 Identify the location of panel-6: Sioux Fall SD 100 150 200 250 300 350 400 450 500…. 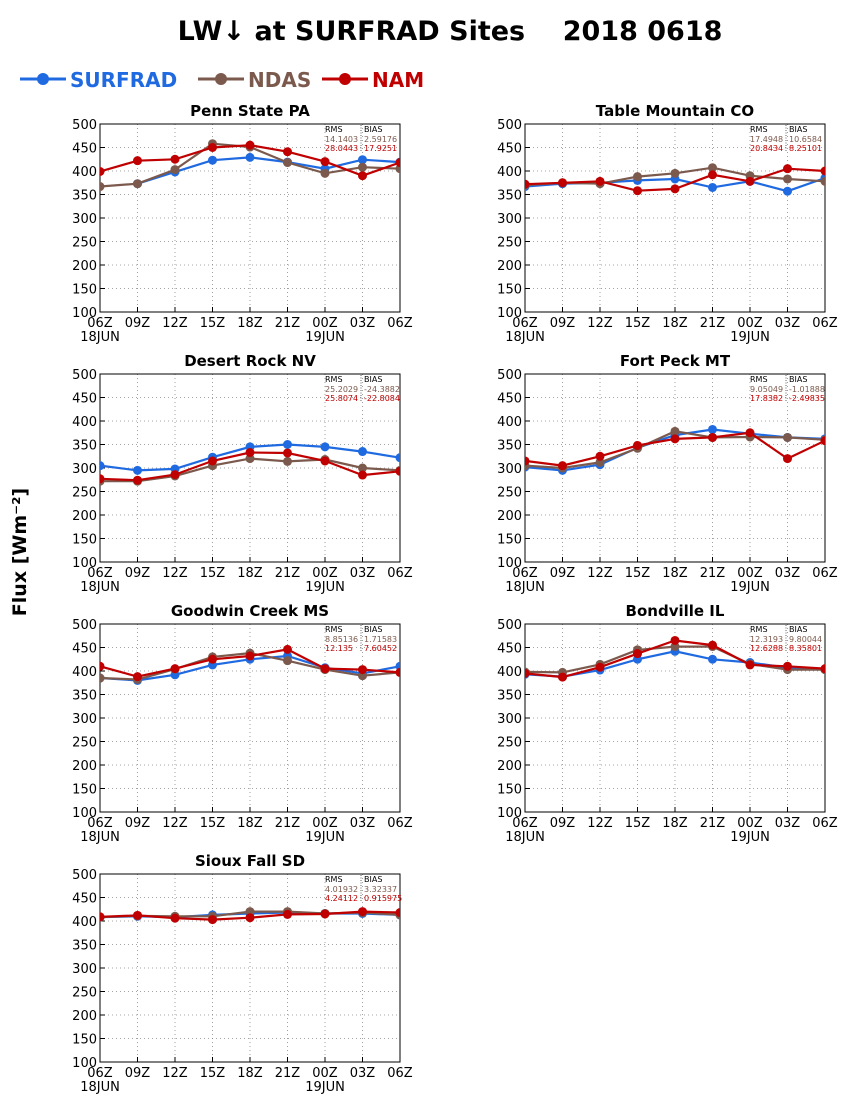
(242, 973).